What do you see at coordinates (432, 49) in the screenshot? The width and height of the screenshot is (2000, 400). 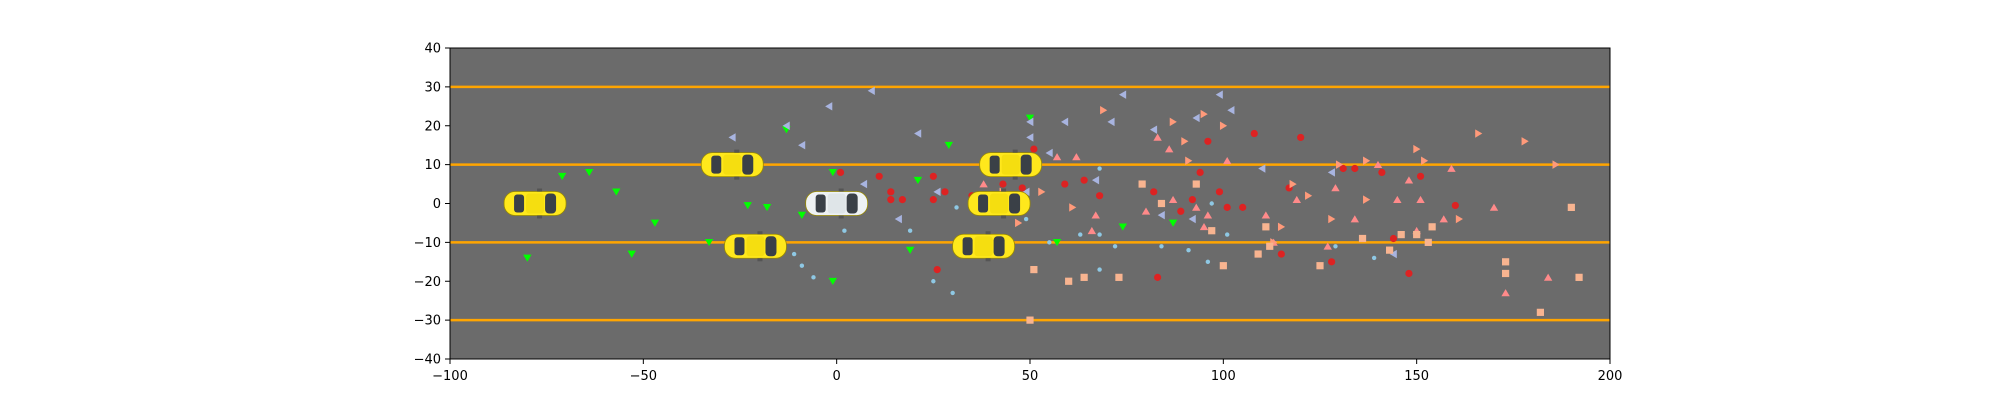 I see `y-tick-label: 40` at bounding box center [432, 49].